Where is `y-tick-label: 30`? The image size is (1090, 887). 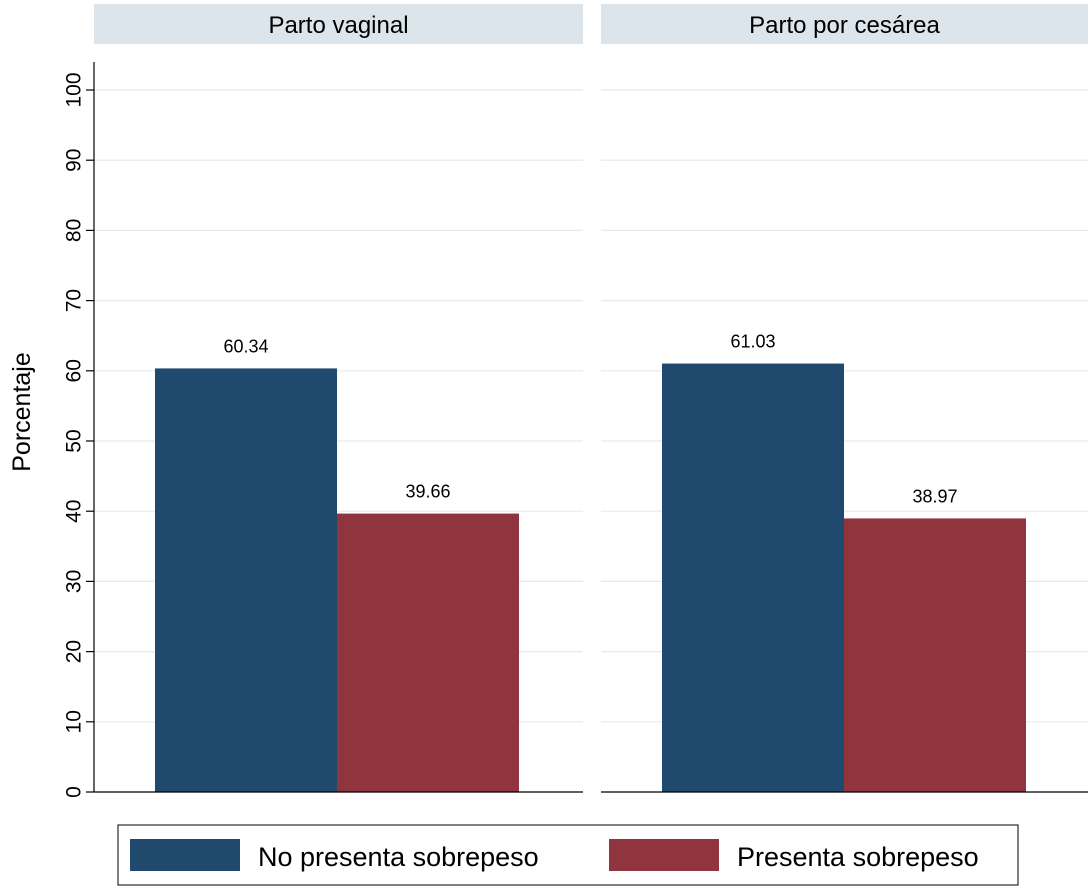 y-tick-label: 30 is located at coordinates (74, 581).